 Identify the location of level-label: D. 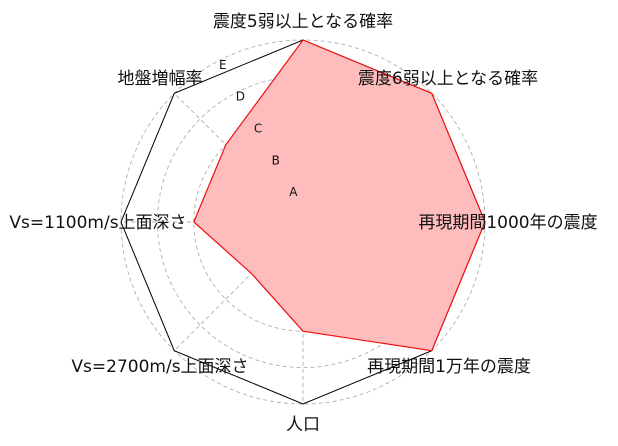
(240, 97).